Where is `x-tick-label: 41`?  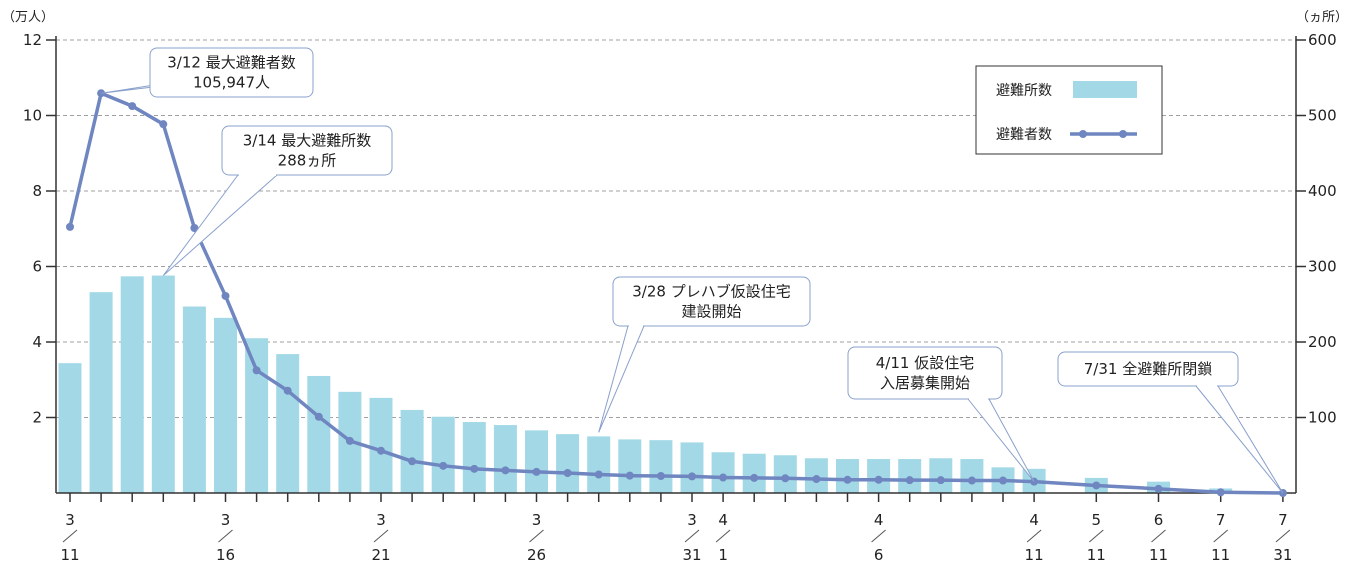 x-tick-label: 41 is located at coordinates (723, 537).